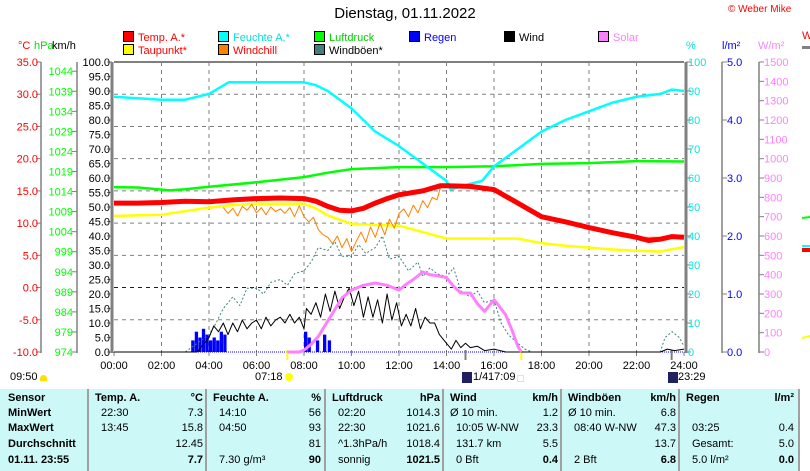 The height and width of the screenshot is (471, 810). What do you see at coordinates (734, 295) in the screenshot?
I see `axis-tick-label-rain: 1.0` at bounding box center [734, 295].